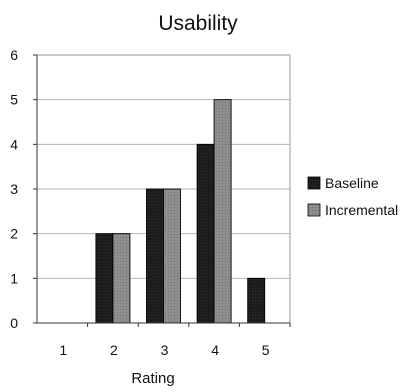 This screenshot has width=409, height=392. I want to click on ytick-label-3: 3, so click(14, 189).